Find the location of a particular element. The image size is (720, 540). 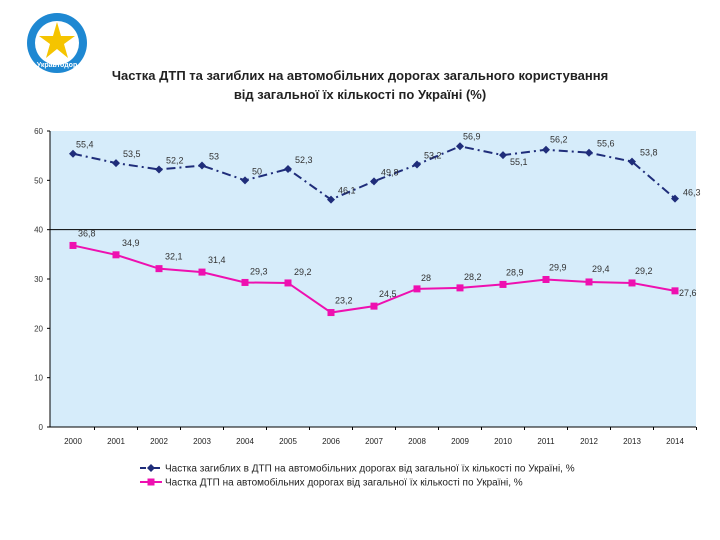

x-tick-label: 2008 is located at coordinates (417, 441).